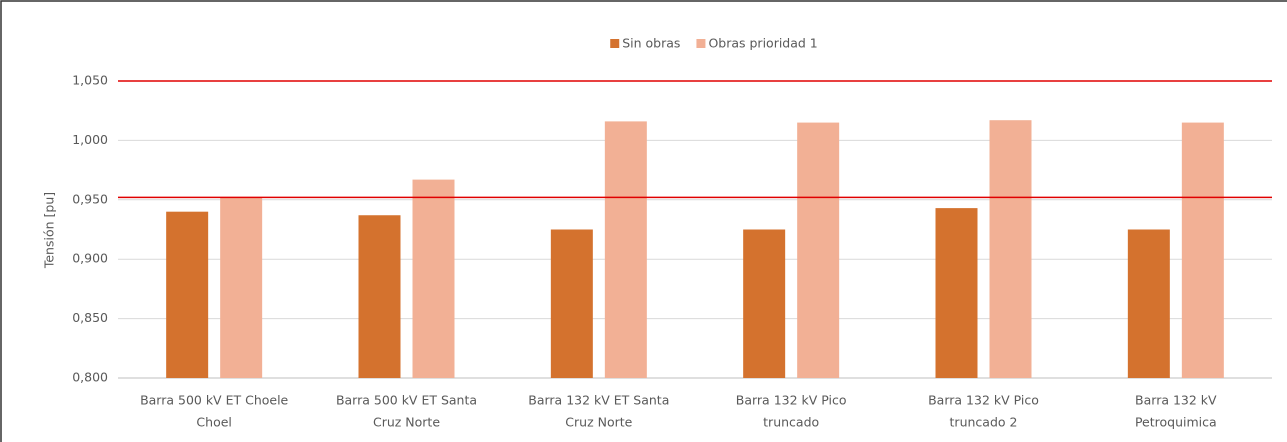 This screenshot has height=442, width=1287. I want to click on x-tick-label: Barra 500 kV ET Choele, so click(214, 400).